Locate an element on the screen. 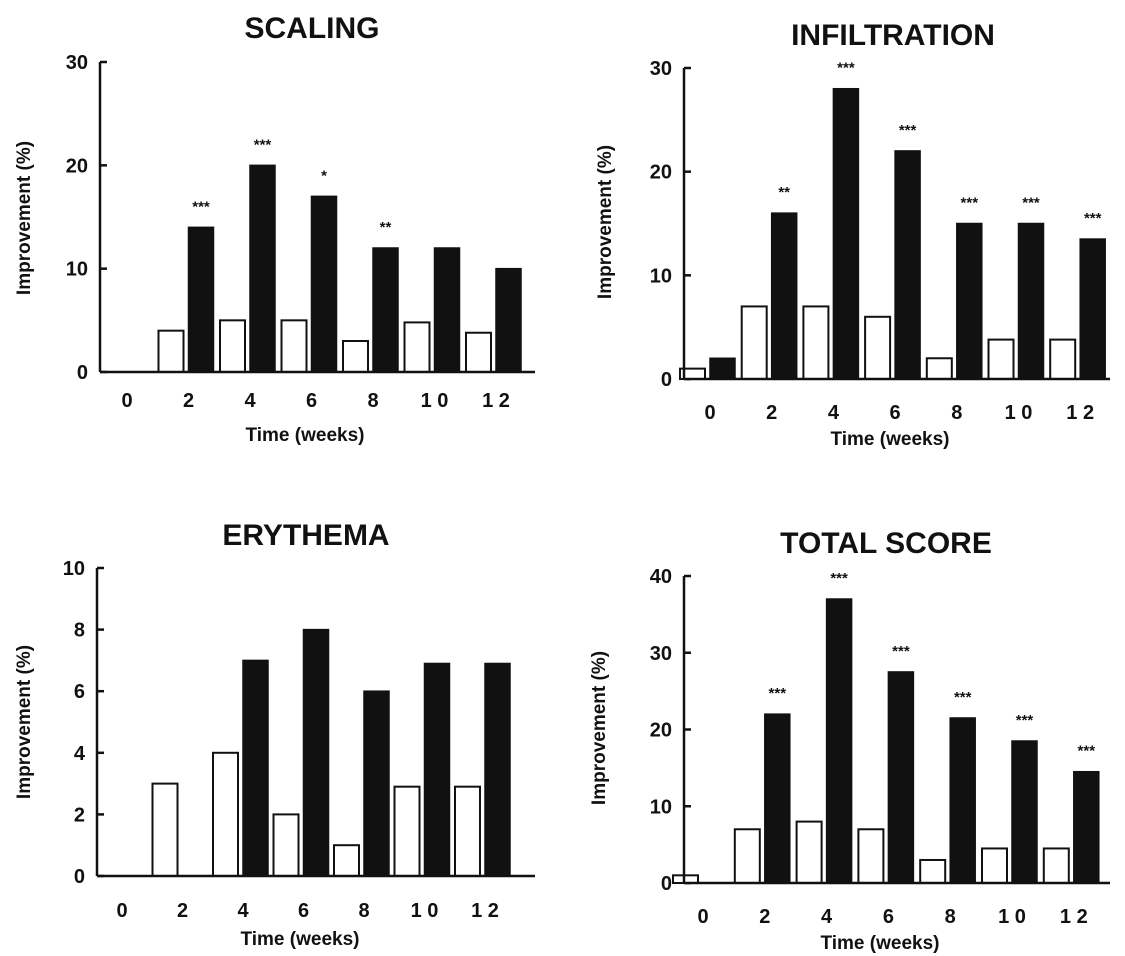  y-tick-label: 8 is located at coordinates (79, 631).